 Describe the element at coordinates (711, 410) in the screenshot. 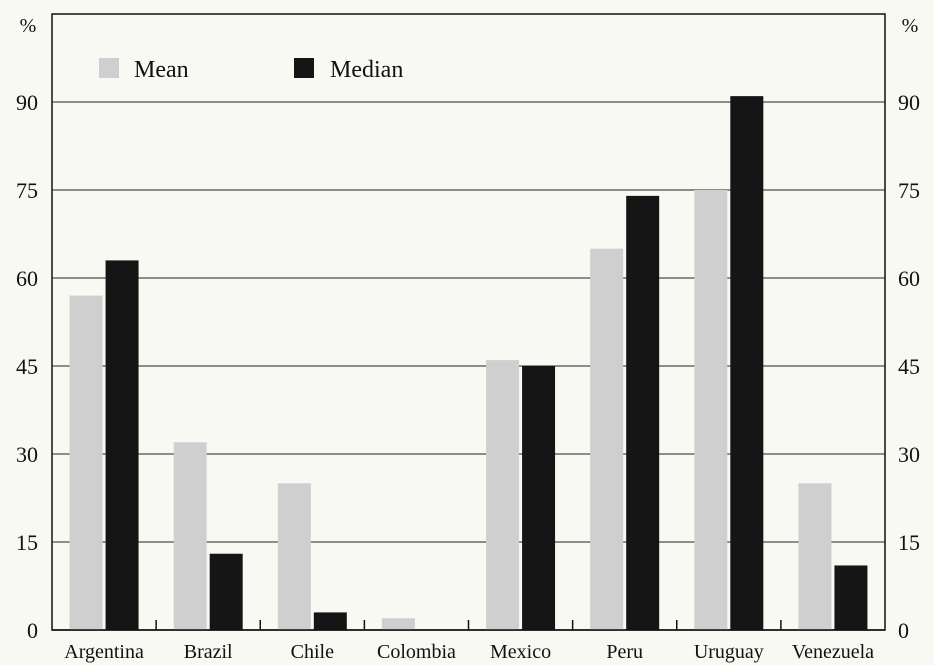

I see `bar-mean-uruguay` at that location.